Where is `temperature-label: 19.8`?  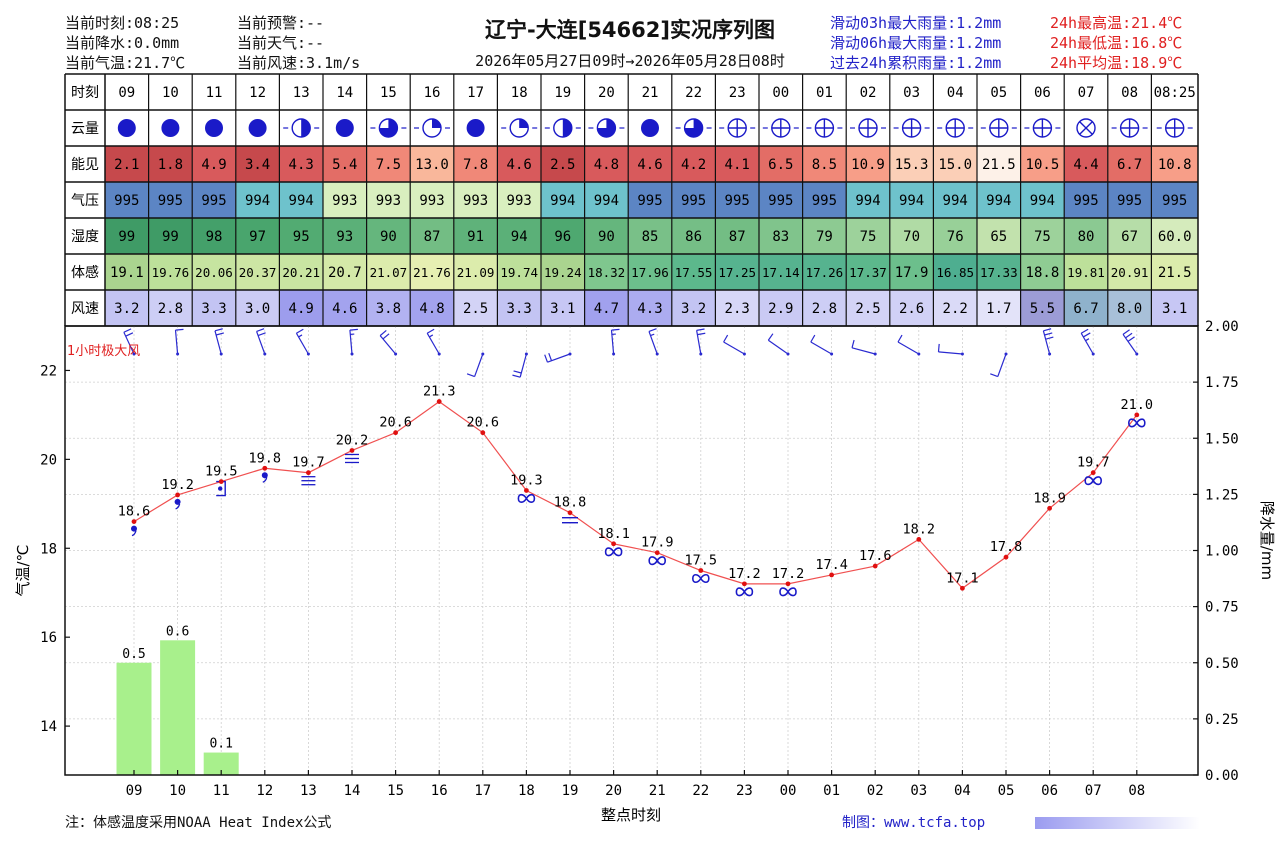 temperature-label: 19.8 is located at coordinates (265, 458).